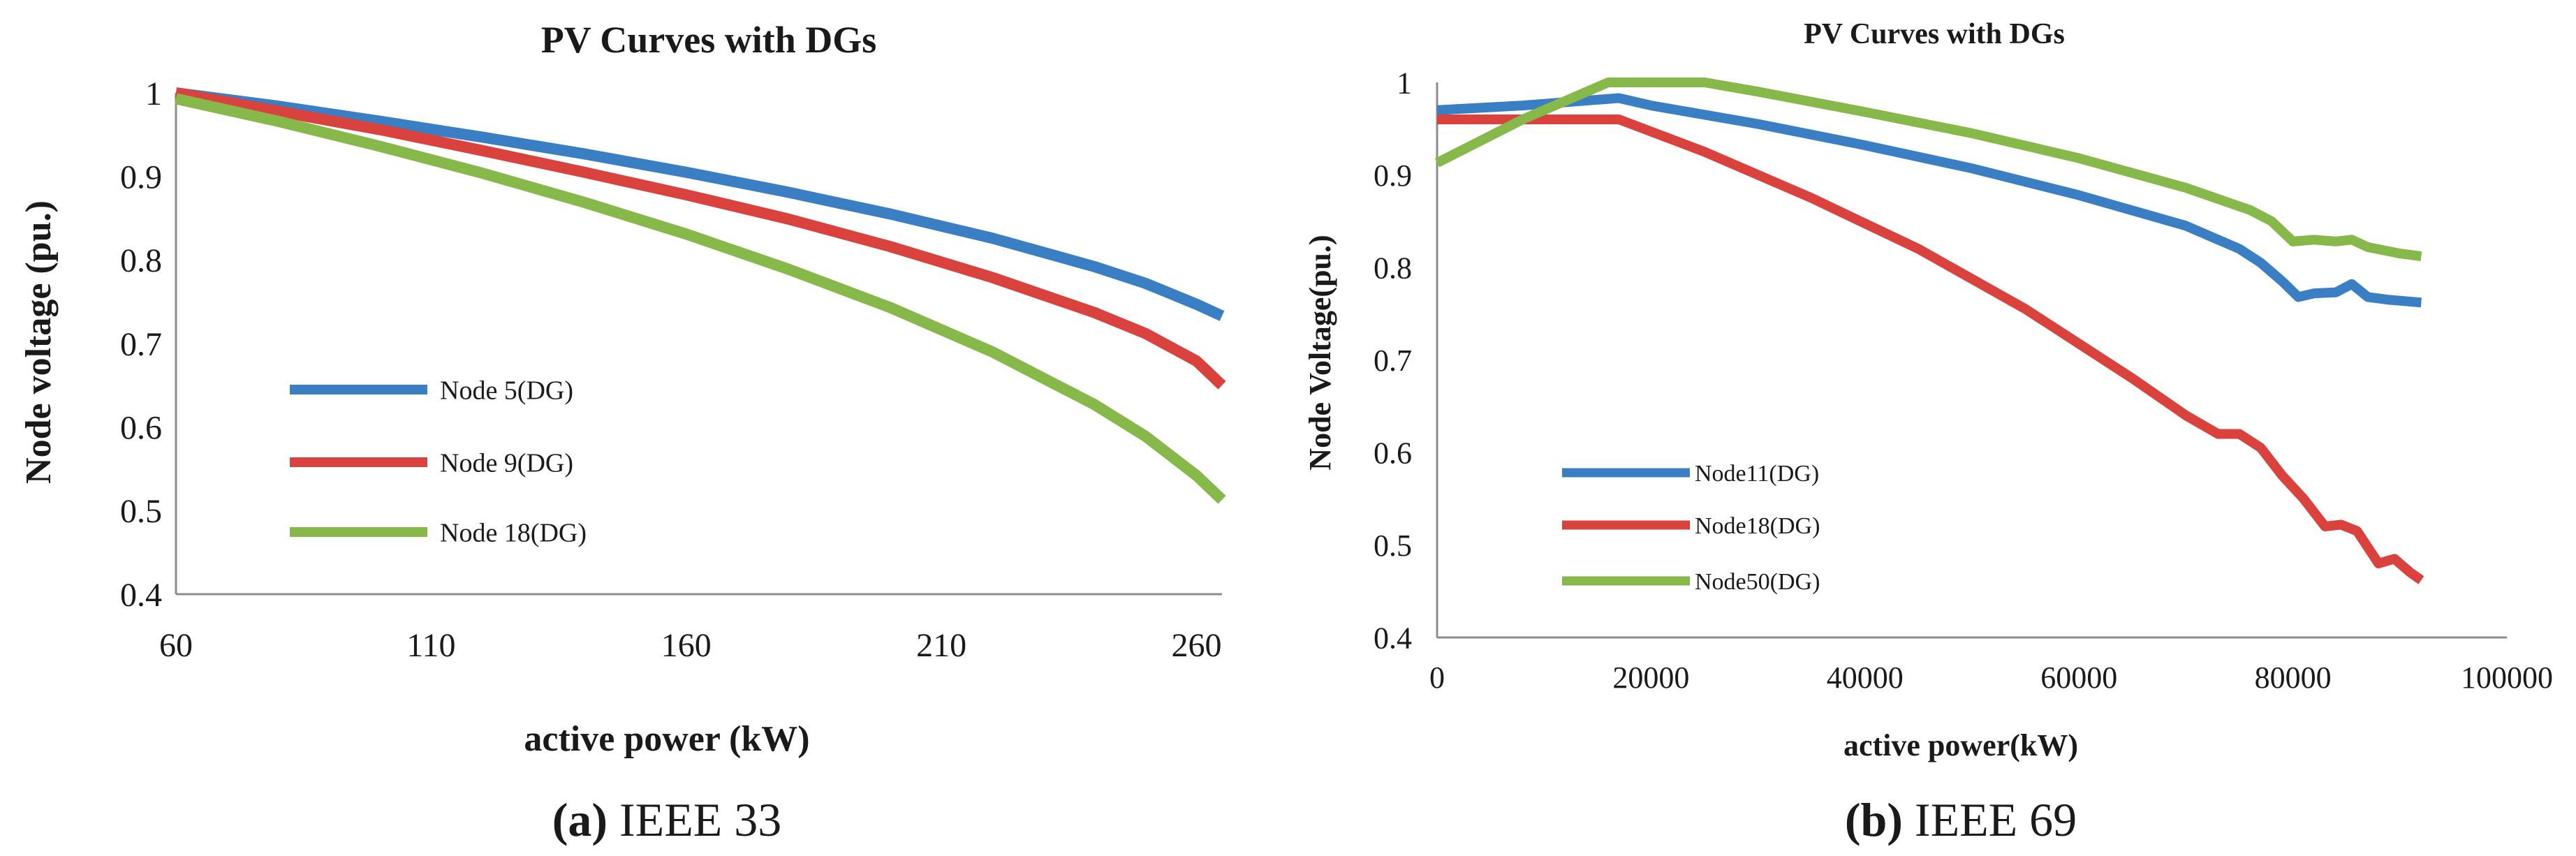 The image size is (2576, 856). Describe the element at coordinates (694, 819) in the screenshot. I see `chart-a-caption-text: IEEE 33` at that location.